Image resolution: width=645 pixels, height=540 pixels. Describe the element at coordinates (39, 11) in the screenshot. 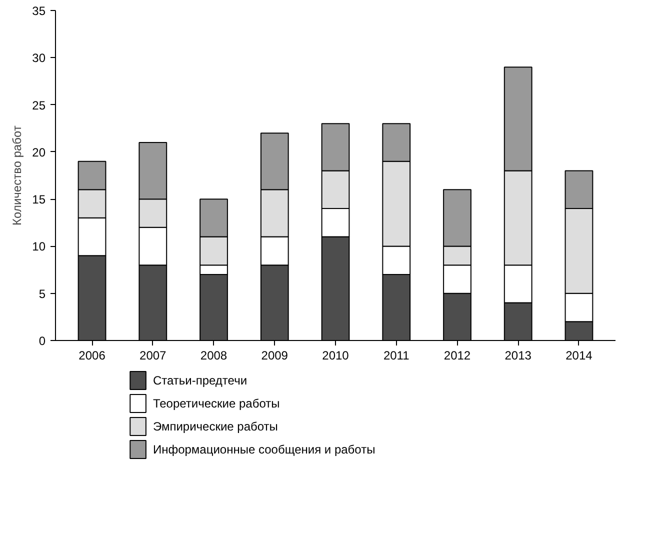

I see `y-tick-label: 35` at that location.